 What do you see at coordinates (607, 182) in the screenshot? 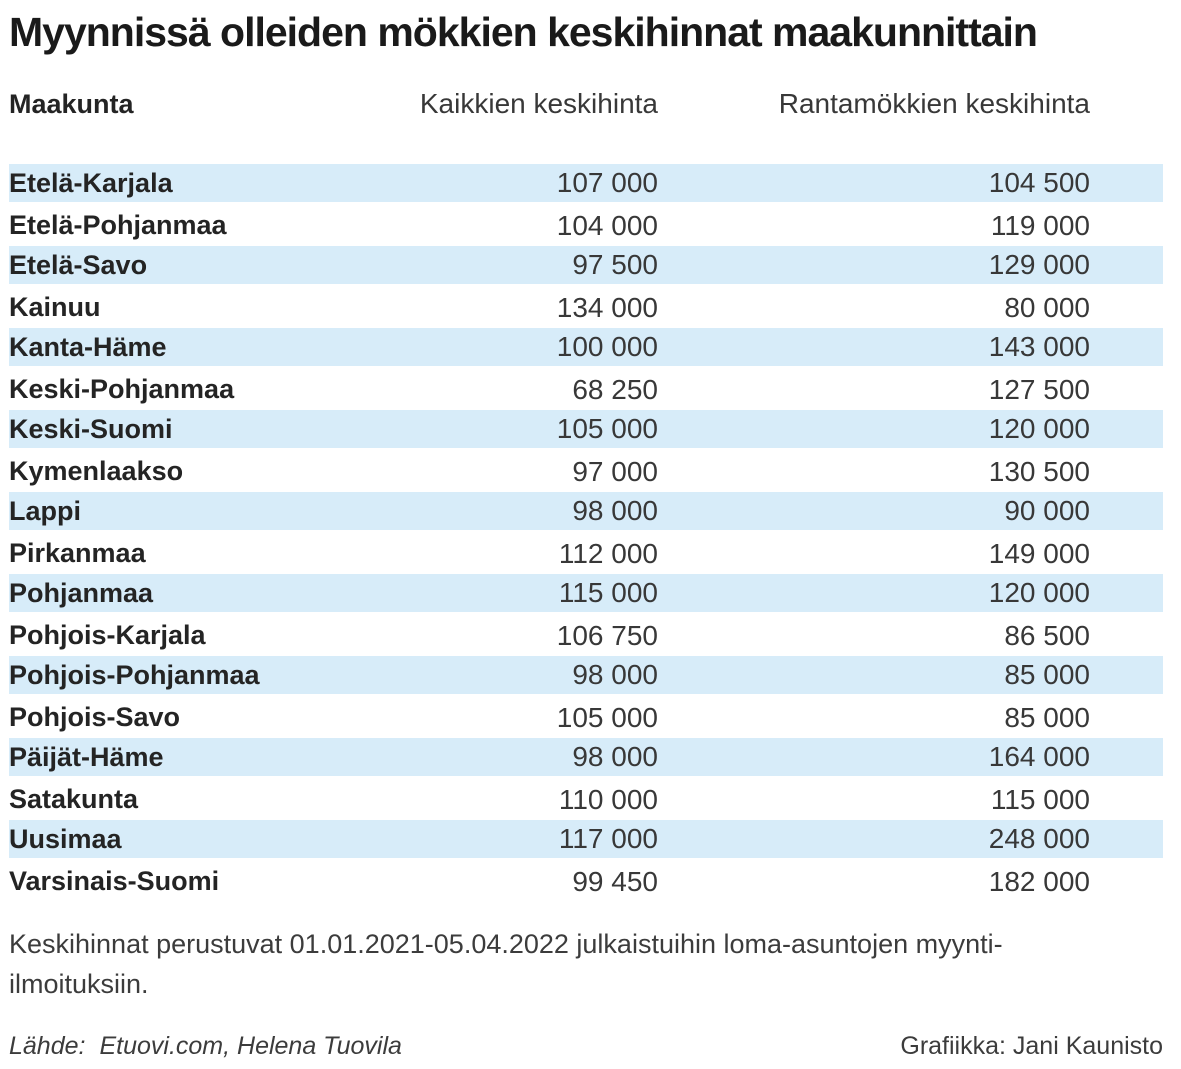
I see `cell-all-average: 107 000` at bounding box center [607, 182].